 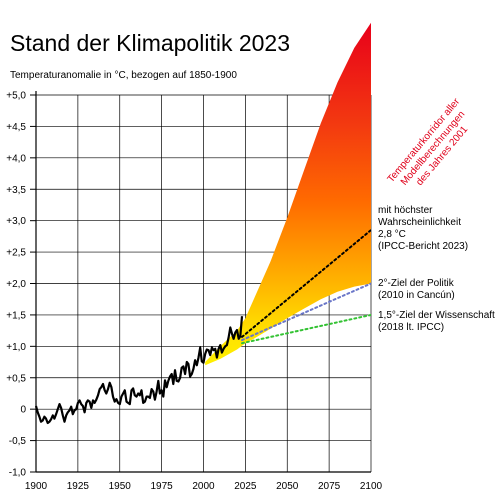 I want to click on observed-layer, so click(x=139, y=370).